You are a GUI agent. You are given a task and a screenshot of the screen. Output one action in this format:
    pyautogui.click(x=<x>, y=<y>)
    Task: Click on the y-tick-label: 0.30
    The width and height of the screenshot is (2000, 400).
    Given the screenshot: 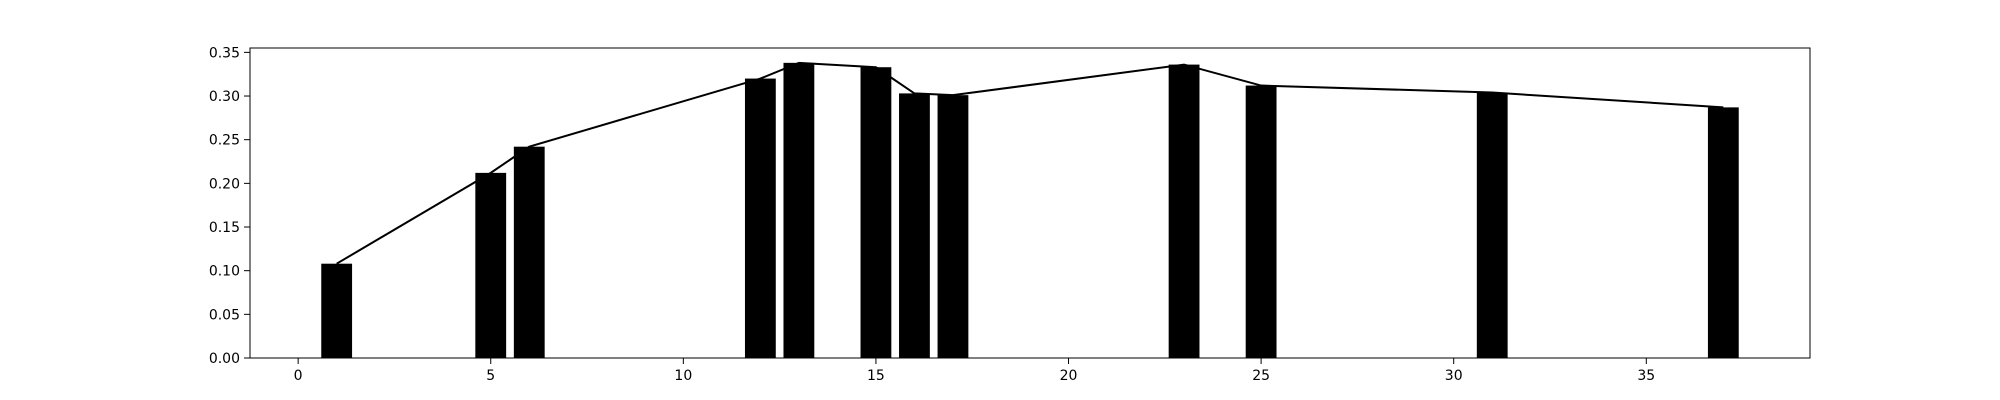 What is the action you would take?
    pyautogui.click(x=224, y=97)
    